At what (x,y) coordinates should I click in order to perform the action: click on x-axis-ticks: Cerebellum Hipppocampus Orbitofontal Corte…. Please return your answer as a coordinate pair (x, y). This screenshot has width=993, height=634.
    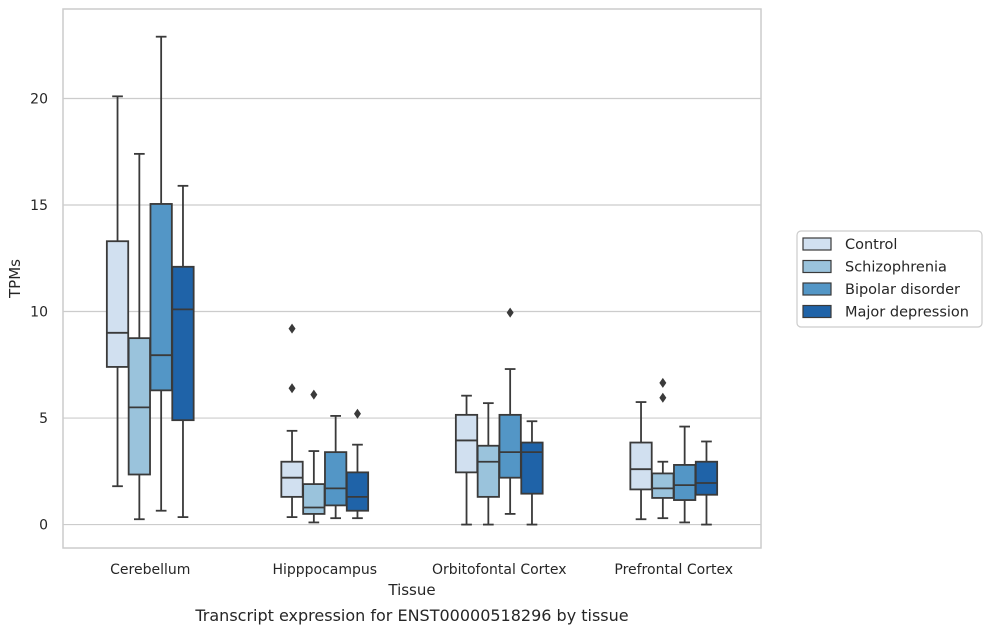
    Looking at the image, I should click on (421, 570).